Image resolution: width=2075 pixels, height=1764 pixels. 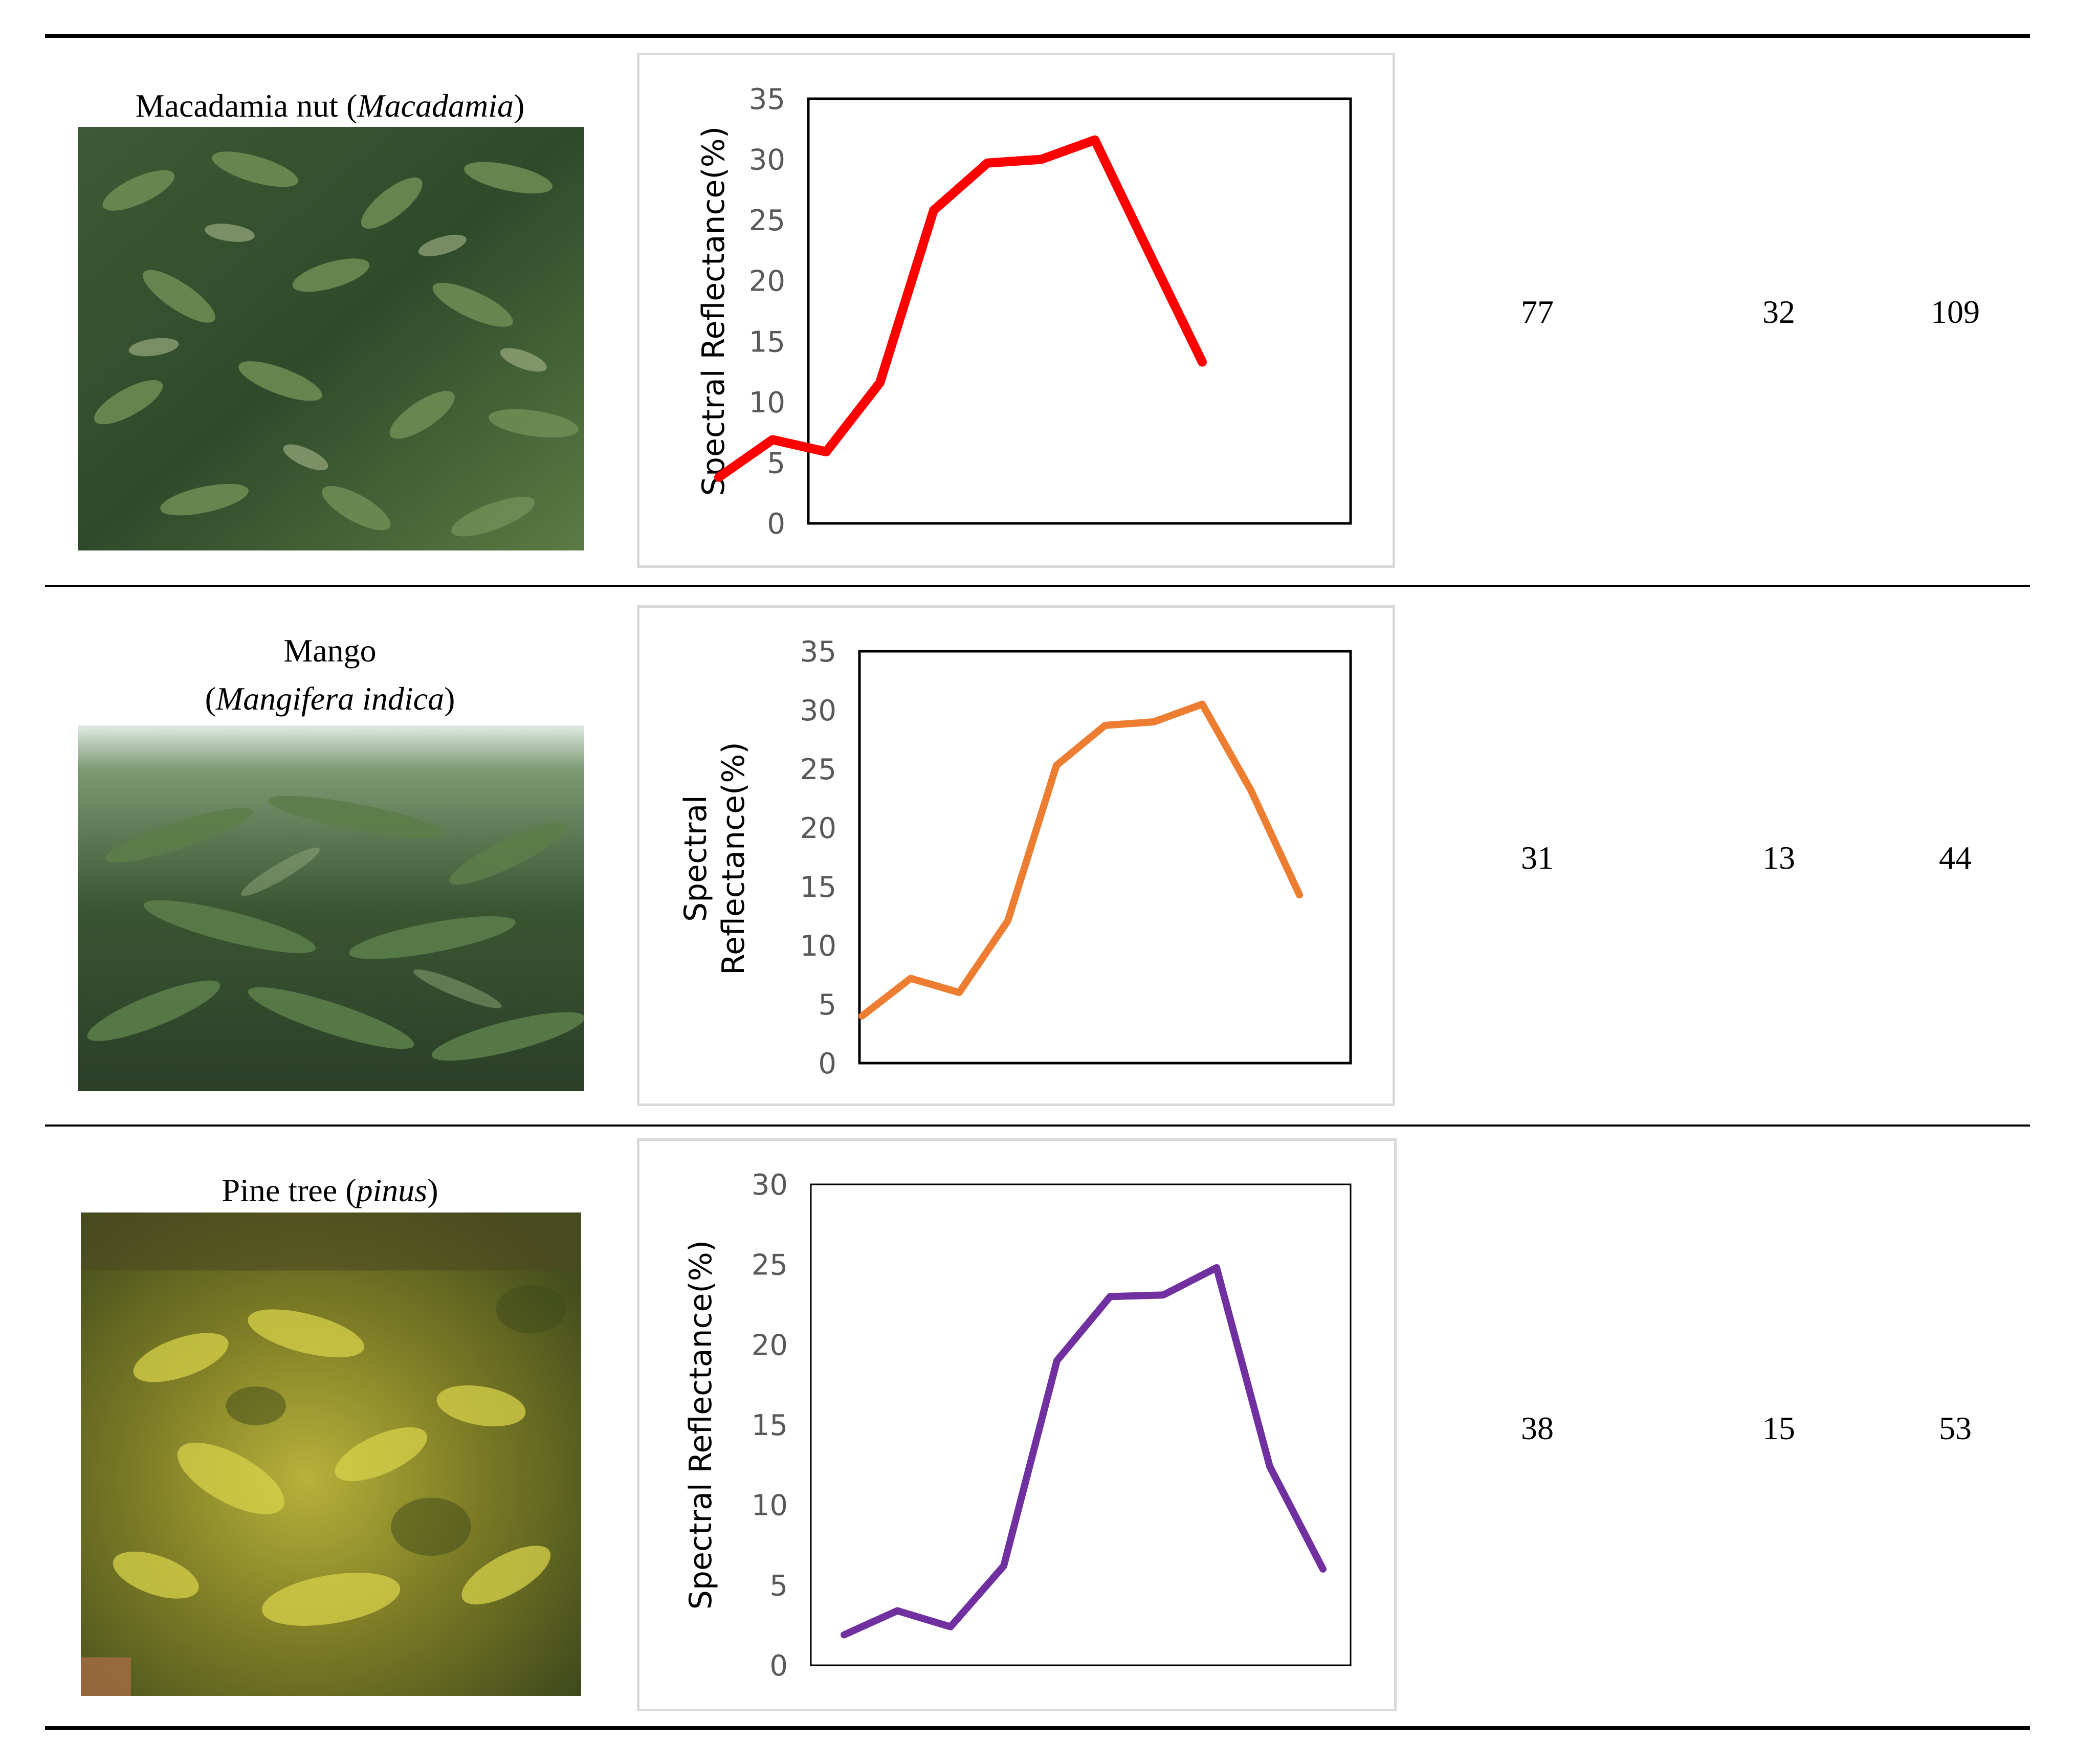 I want to click on table-top-rule, so click(x=1037, y=36).